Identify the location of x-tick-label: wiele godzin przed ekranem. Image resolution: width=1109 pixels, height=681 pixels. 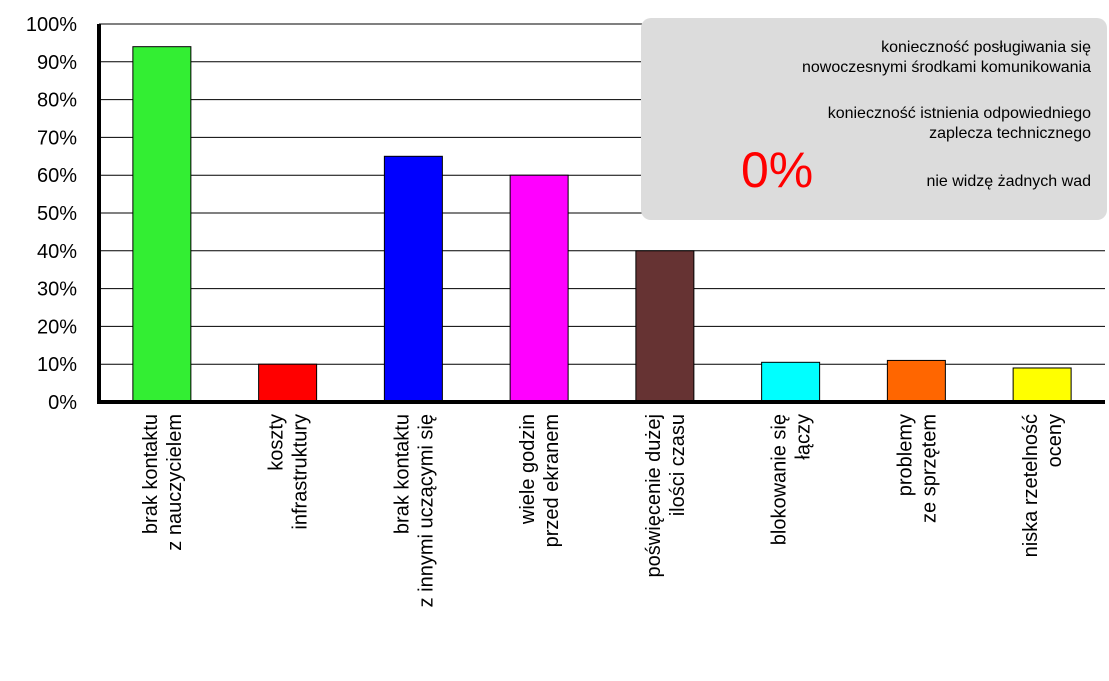
(540, 480).